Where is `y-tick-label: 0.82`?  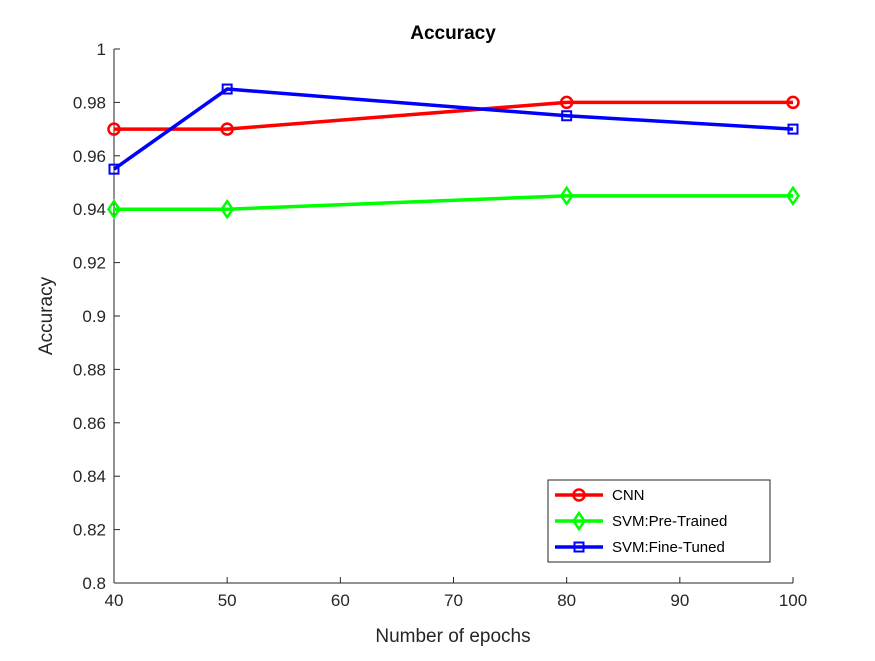
y-tick-label: 0.82 is located at coordinates (89, 530).